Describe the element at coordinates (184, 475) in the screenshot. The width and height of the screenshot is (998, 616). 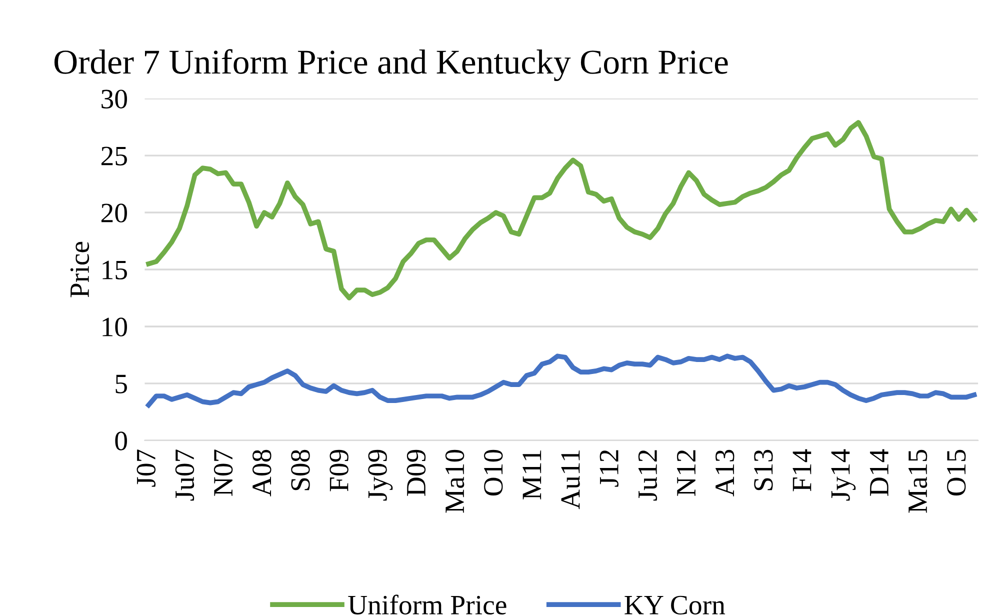
I see `x-tick-label: Ju07` at that location.